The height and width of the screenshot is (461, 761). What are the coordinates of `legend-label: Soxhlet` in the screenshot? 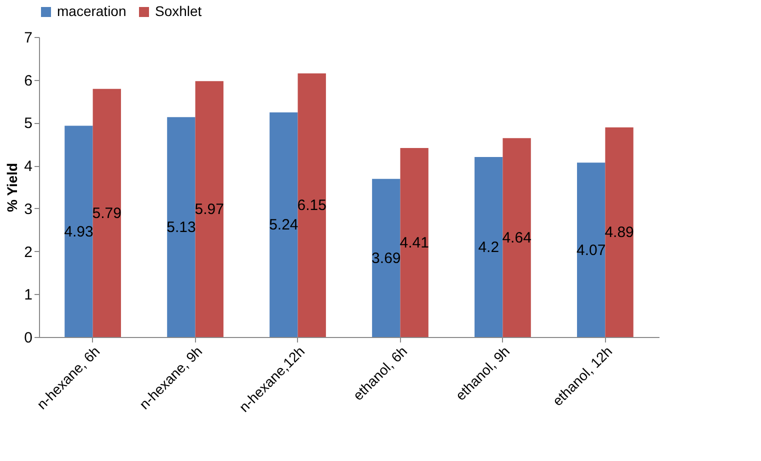 It's located at (178, 11).